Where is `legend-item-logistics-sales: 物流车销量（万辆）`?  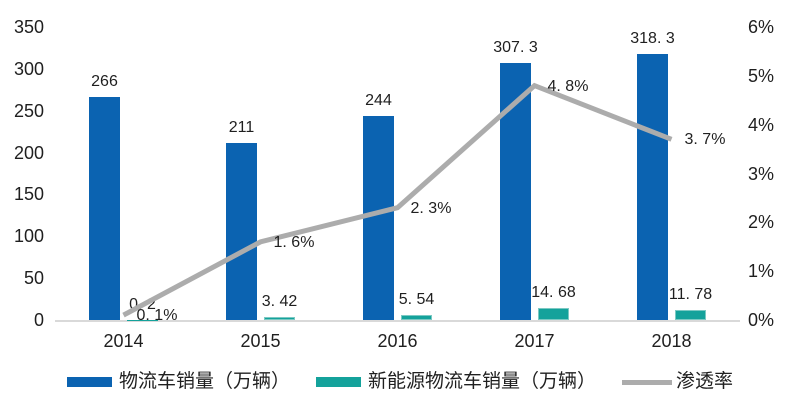
legend-item-logistics-sales: 物流车销量（万辆） is located at coordinates (178, 382).